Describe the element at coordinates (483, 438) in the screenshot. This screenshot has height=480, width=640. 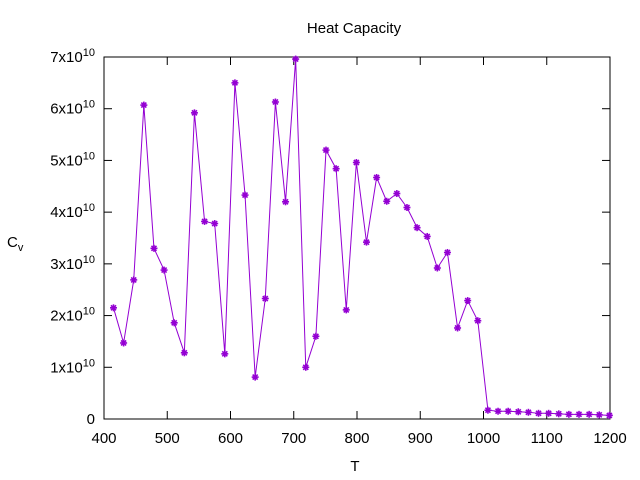
I see `x-tick-label: 1000` at that location.